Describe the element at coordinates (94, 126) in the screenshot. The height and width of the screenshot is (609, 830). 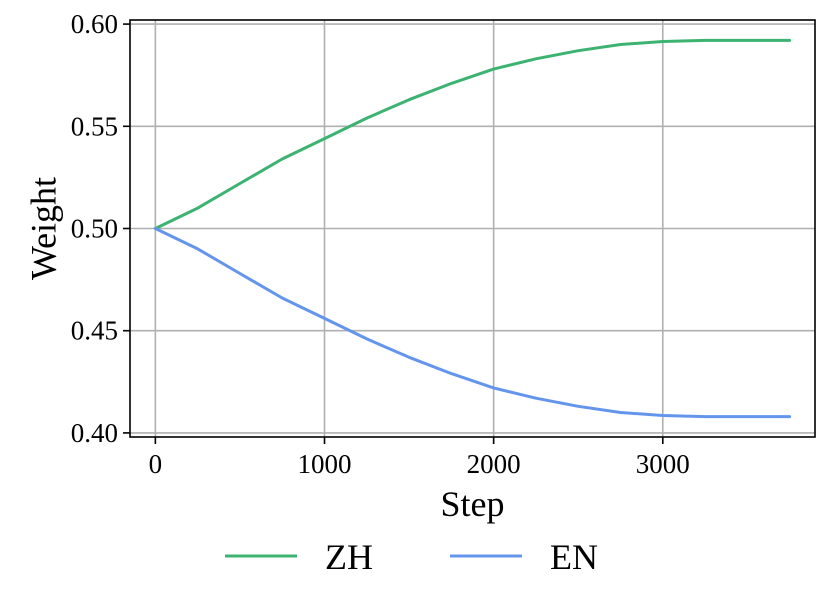
I see `y-tick-label: 0.55` at that location.